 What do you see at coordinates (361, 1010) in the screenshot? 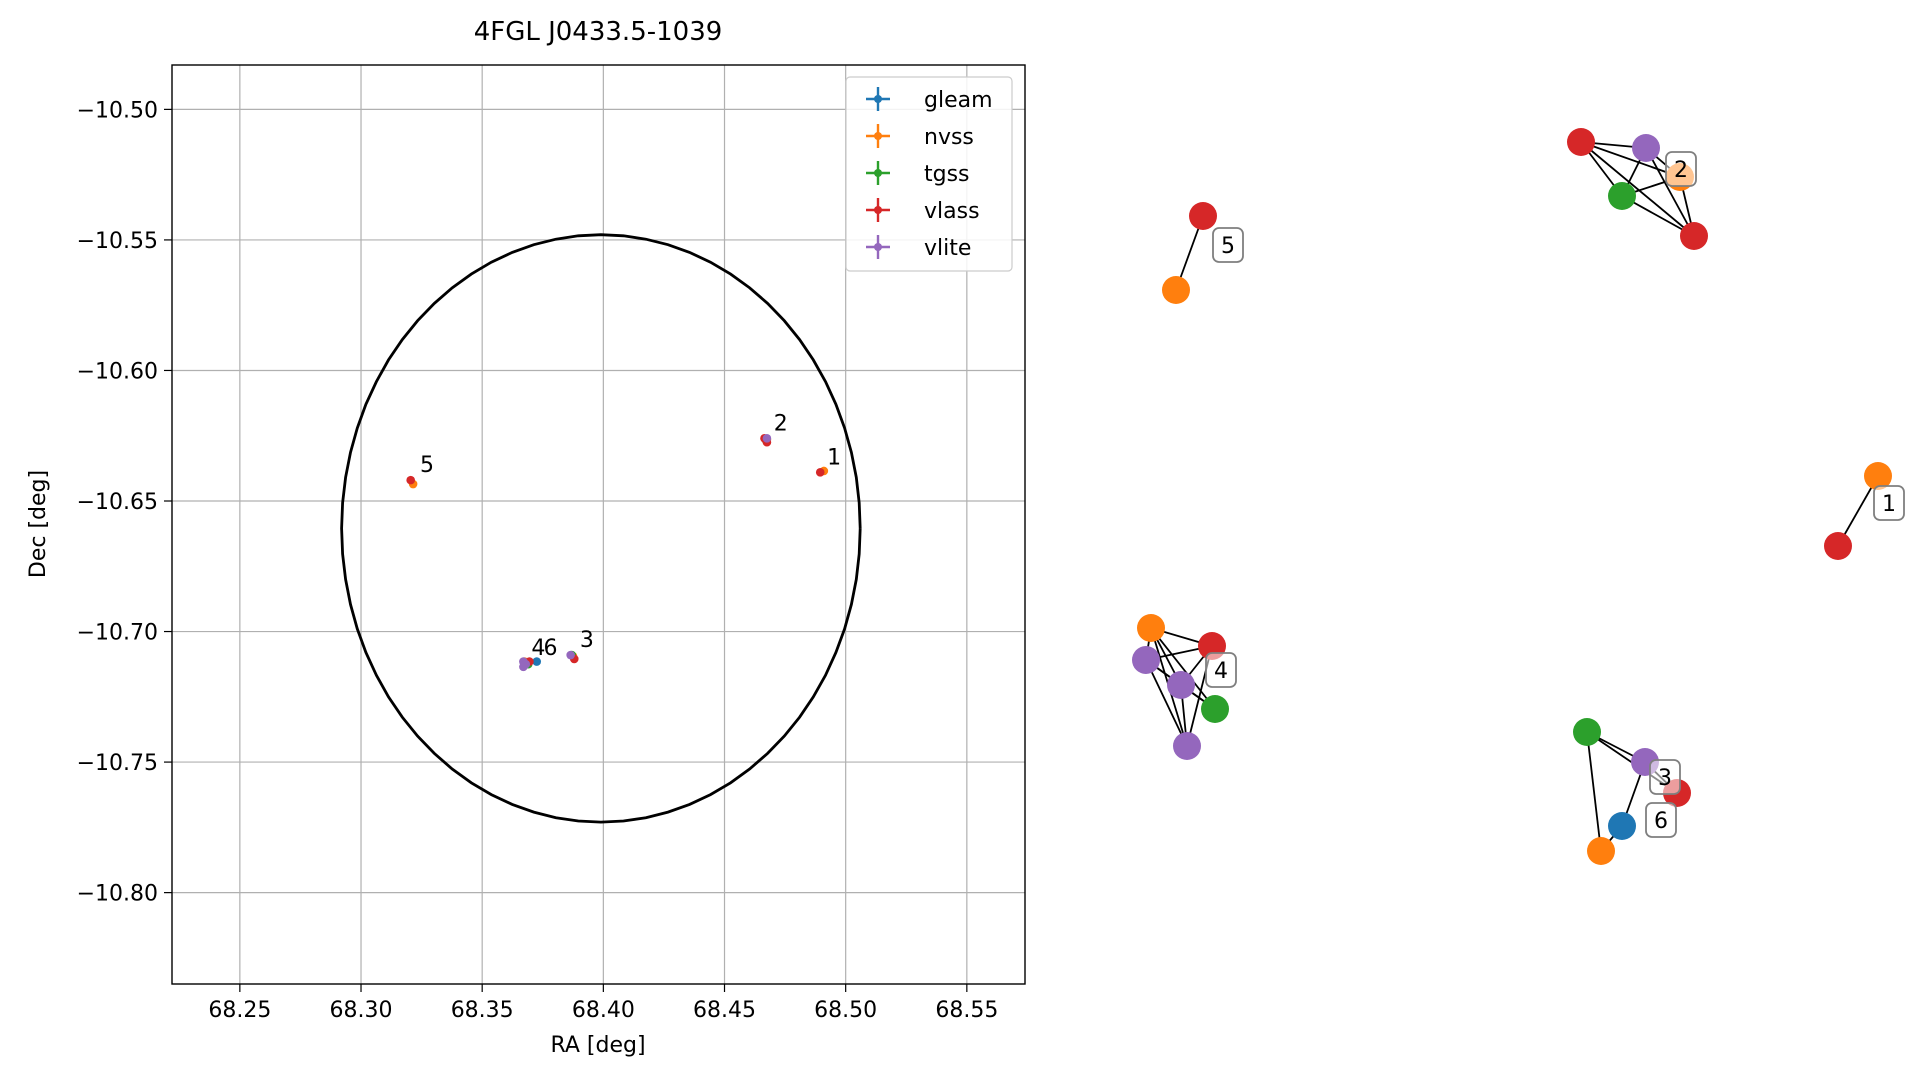
I see `x-tick-label: 68.30` at bounding box center [361, 1010].